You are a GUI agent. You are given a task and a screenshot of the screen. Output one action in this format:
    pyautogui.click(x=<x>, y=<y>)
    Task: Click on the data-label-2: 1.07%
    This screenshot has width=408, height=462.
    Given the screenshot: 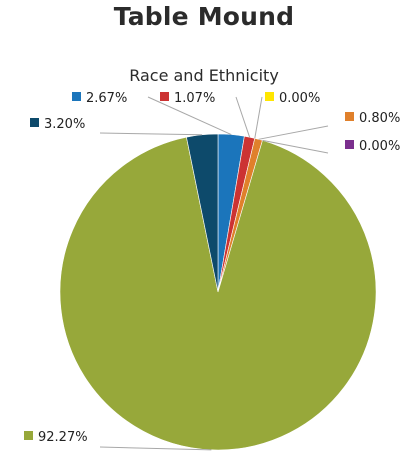 What is the action you would take?
    pyautogui.click(x=194, y=98)
    